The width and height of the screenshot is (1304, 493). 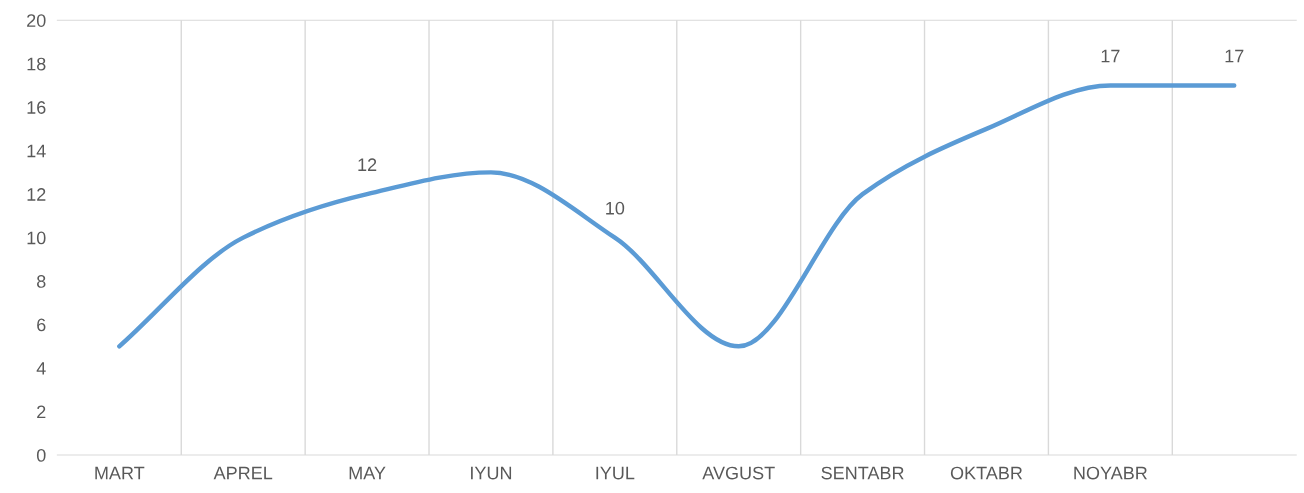 I want to click on y-tick-label: 6, so click(x=41, y=325).